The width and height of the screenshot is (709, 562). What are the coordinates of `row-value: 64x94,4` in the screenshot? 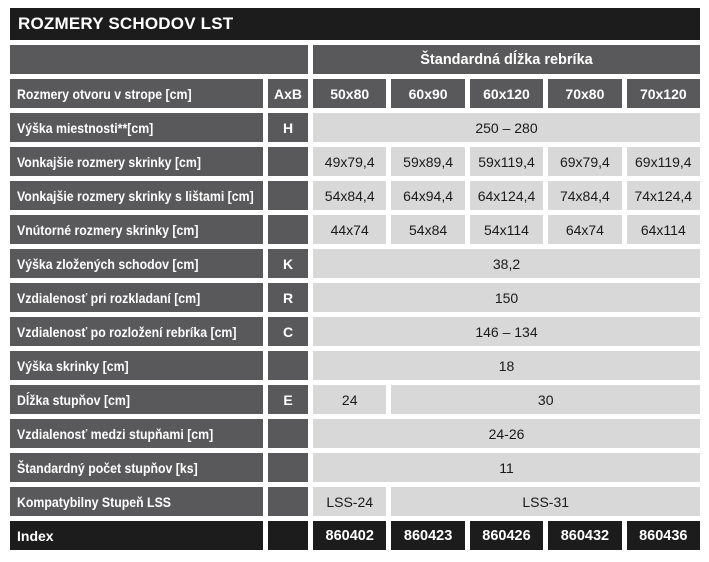 It's located at (428, 195).